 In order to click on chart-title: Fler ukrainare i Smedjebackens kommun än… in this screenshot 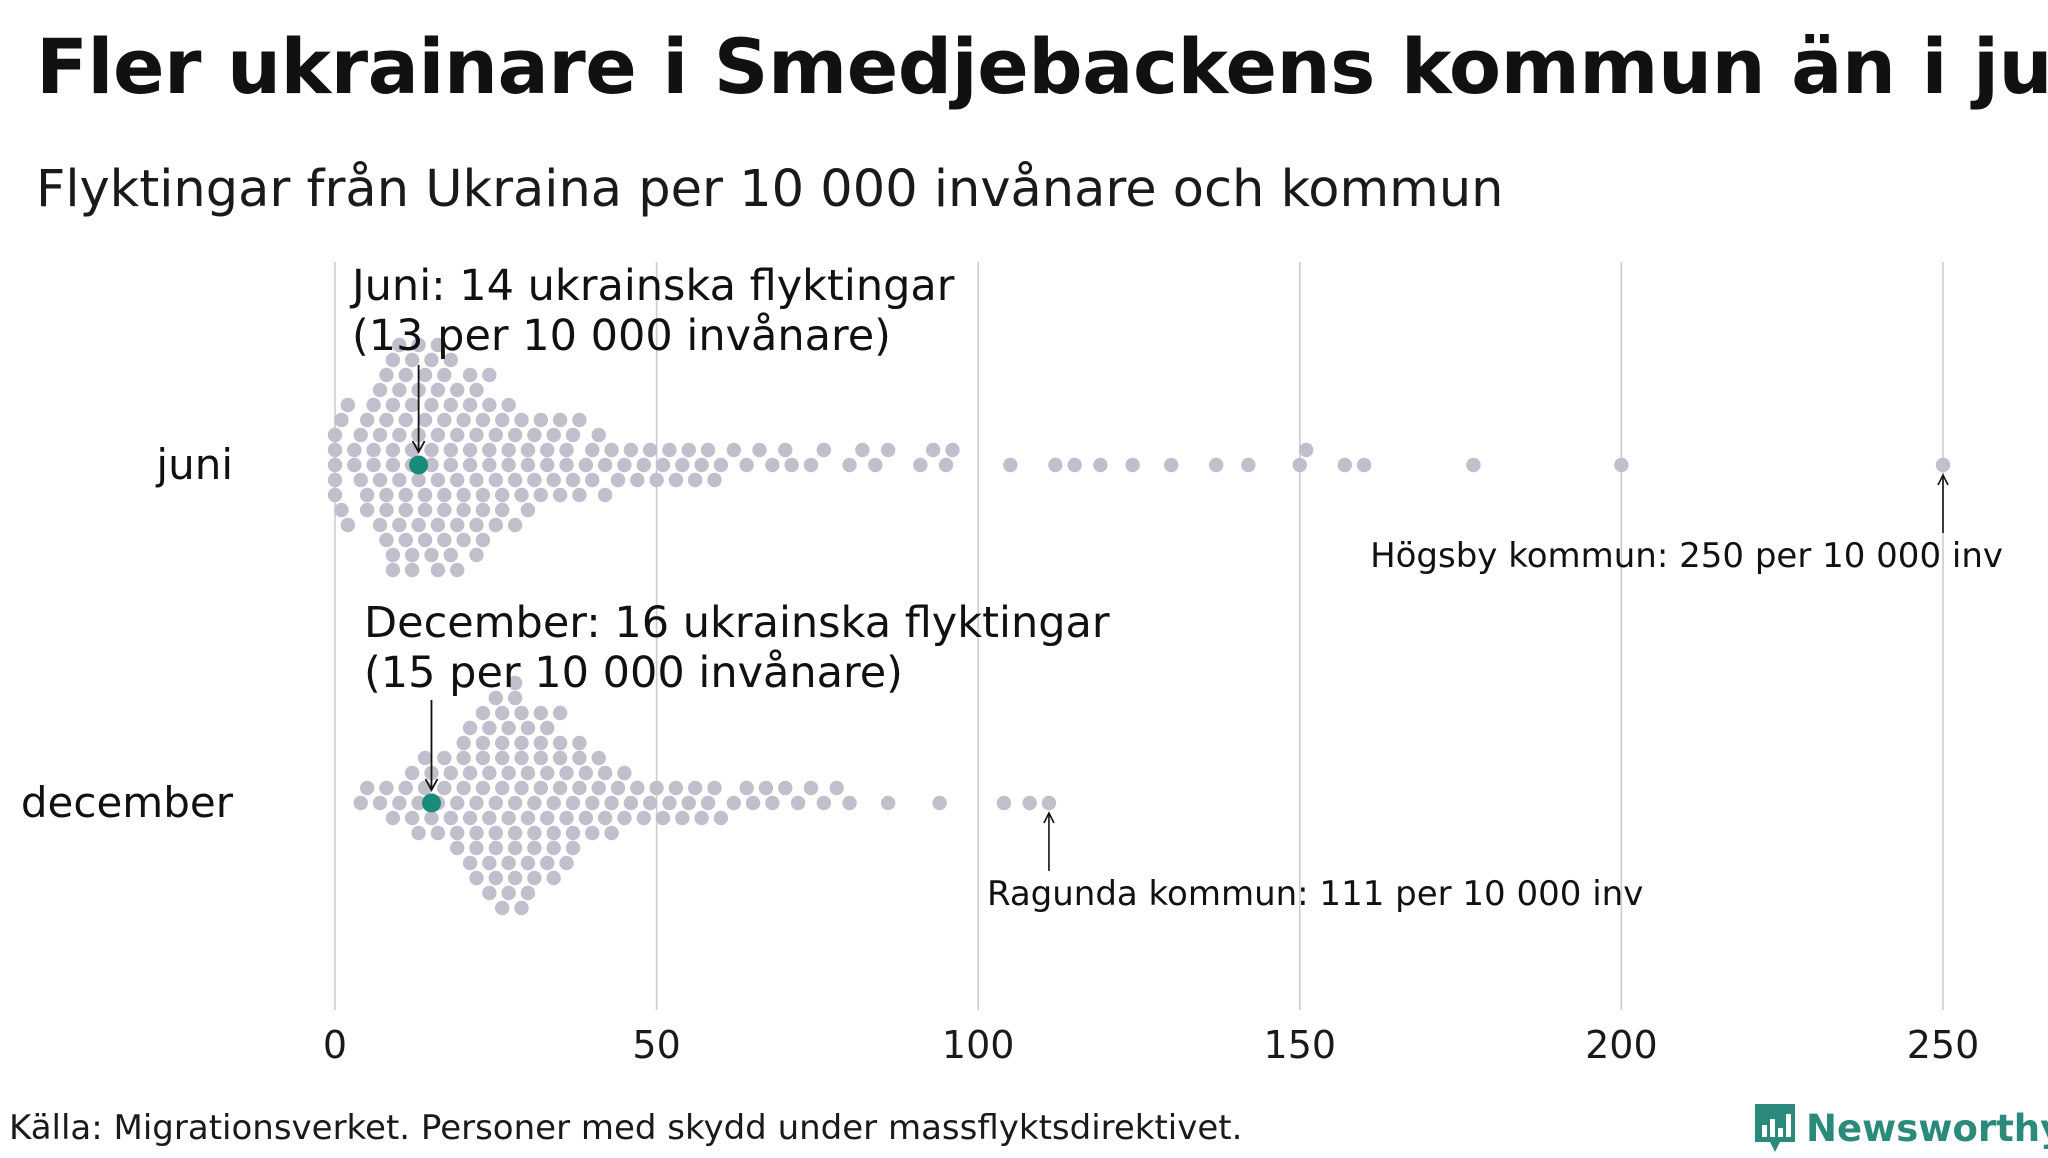, I will do `click(1042, 66)`.